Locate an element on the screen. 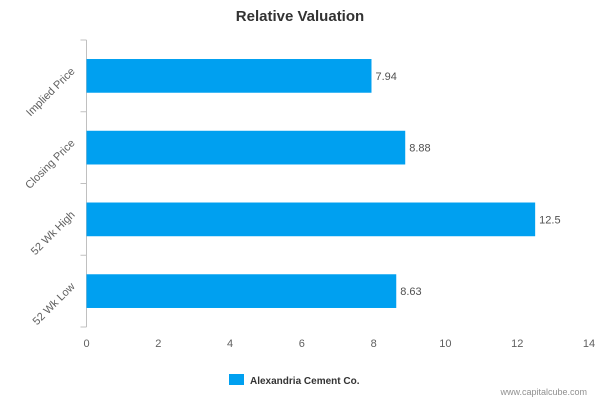 This screenshot has width=600, height=400. credit-text: www.capitalcube.com is located at coordinates (543, 392).